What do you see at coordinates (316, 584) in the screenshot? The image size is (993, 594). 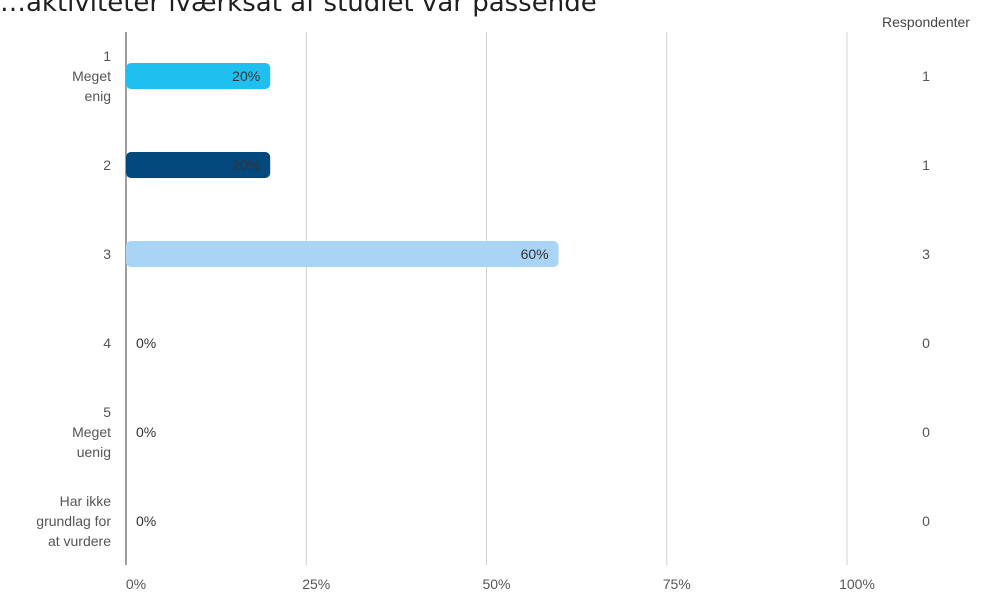 I see `x-tick-label: 25%` at bounding box center [316, 584].